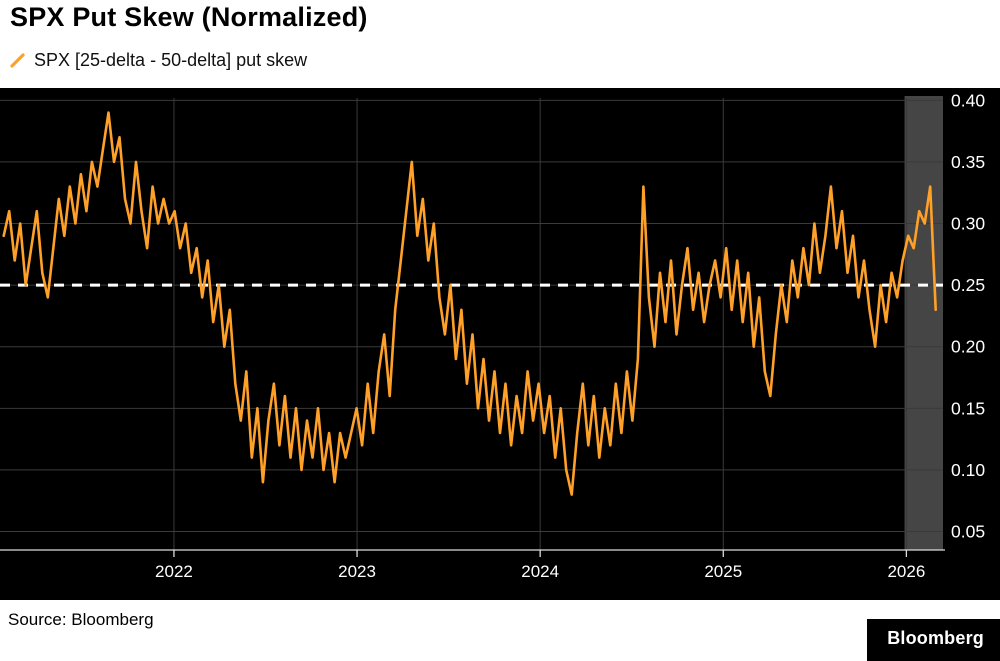 The image size is (1000, 661). Describe the element at coordinates (968, 162) in the screenshot. I see `y-axis-label: 0.35` at that location.